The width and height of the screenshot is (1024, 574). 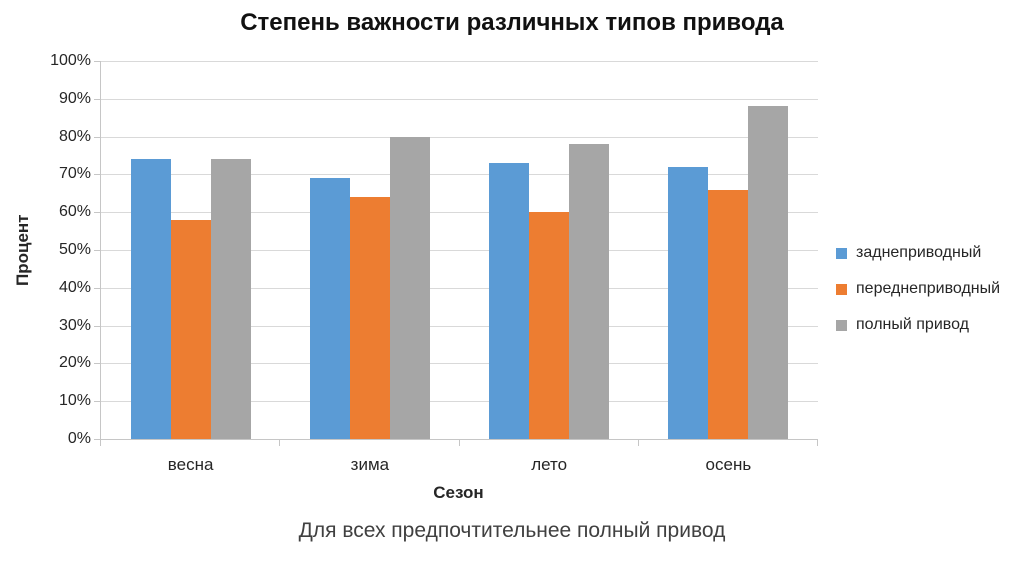 I want to click on legend-item-1: переднеприводный, so click(x=918, y=289).